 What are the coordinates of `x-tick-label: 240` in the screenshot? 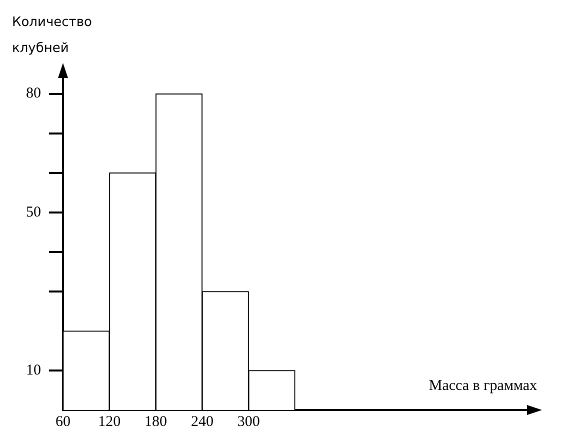 It's located at (202, 422).